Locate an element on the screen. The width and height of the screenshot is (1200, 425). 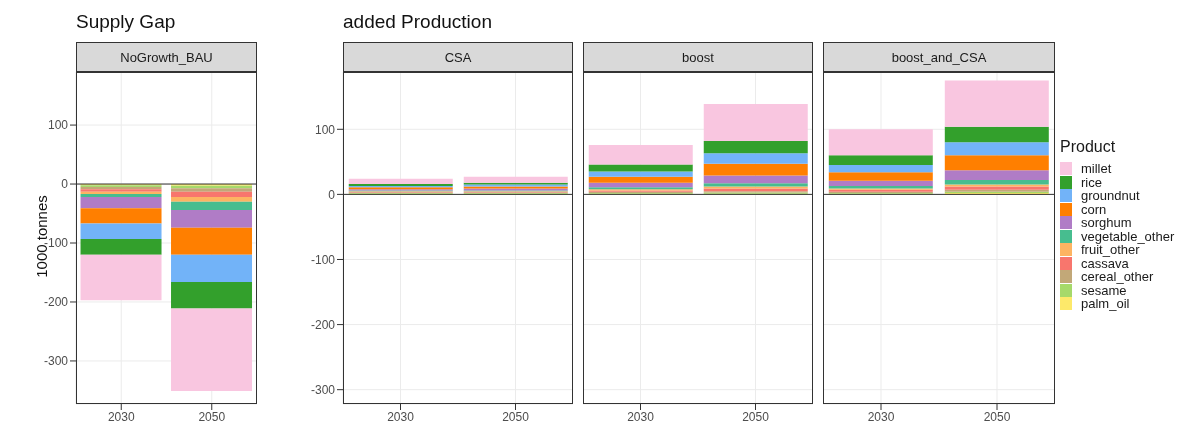
chart-subtitle: boost_and_CSA is located at coordinates (939, 57).